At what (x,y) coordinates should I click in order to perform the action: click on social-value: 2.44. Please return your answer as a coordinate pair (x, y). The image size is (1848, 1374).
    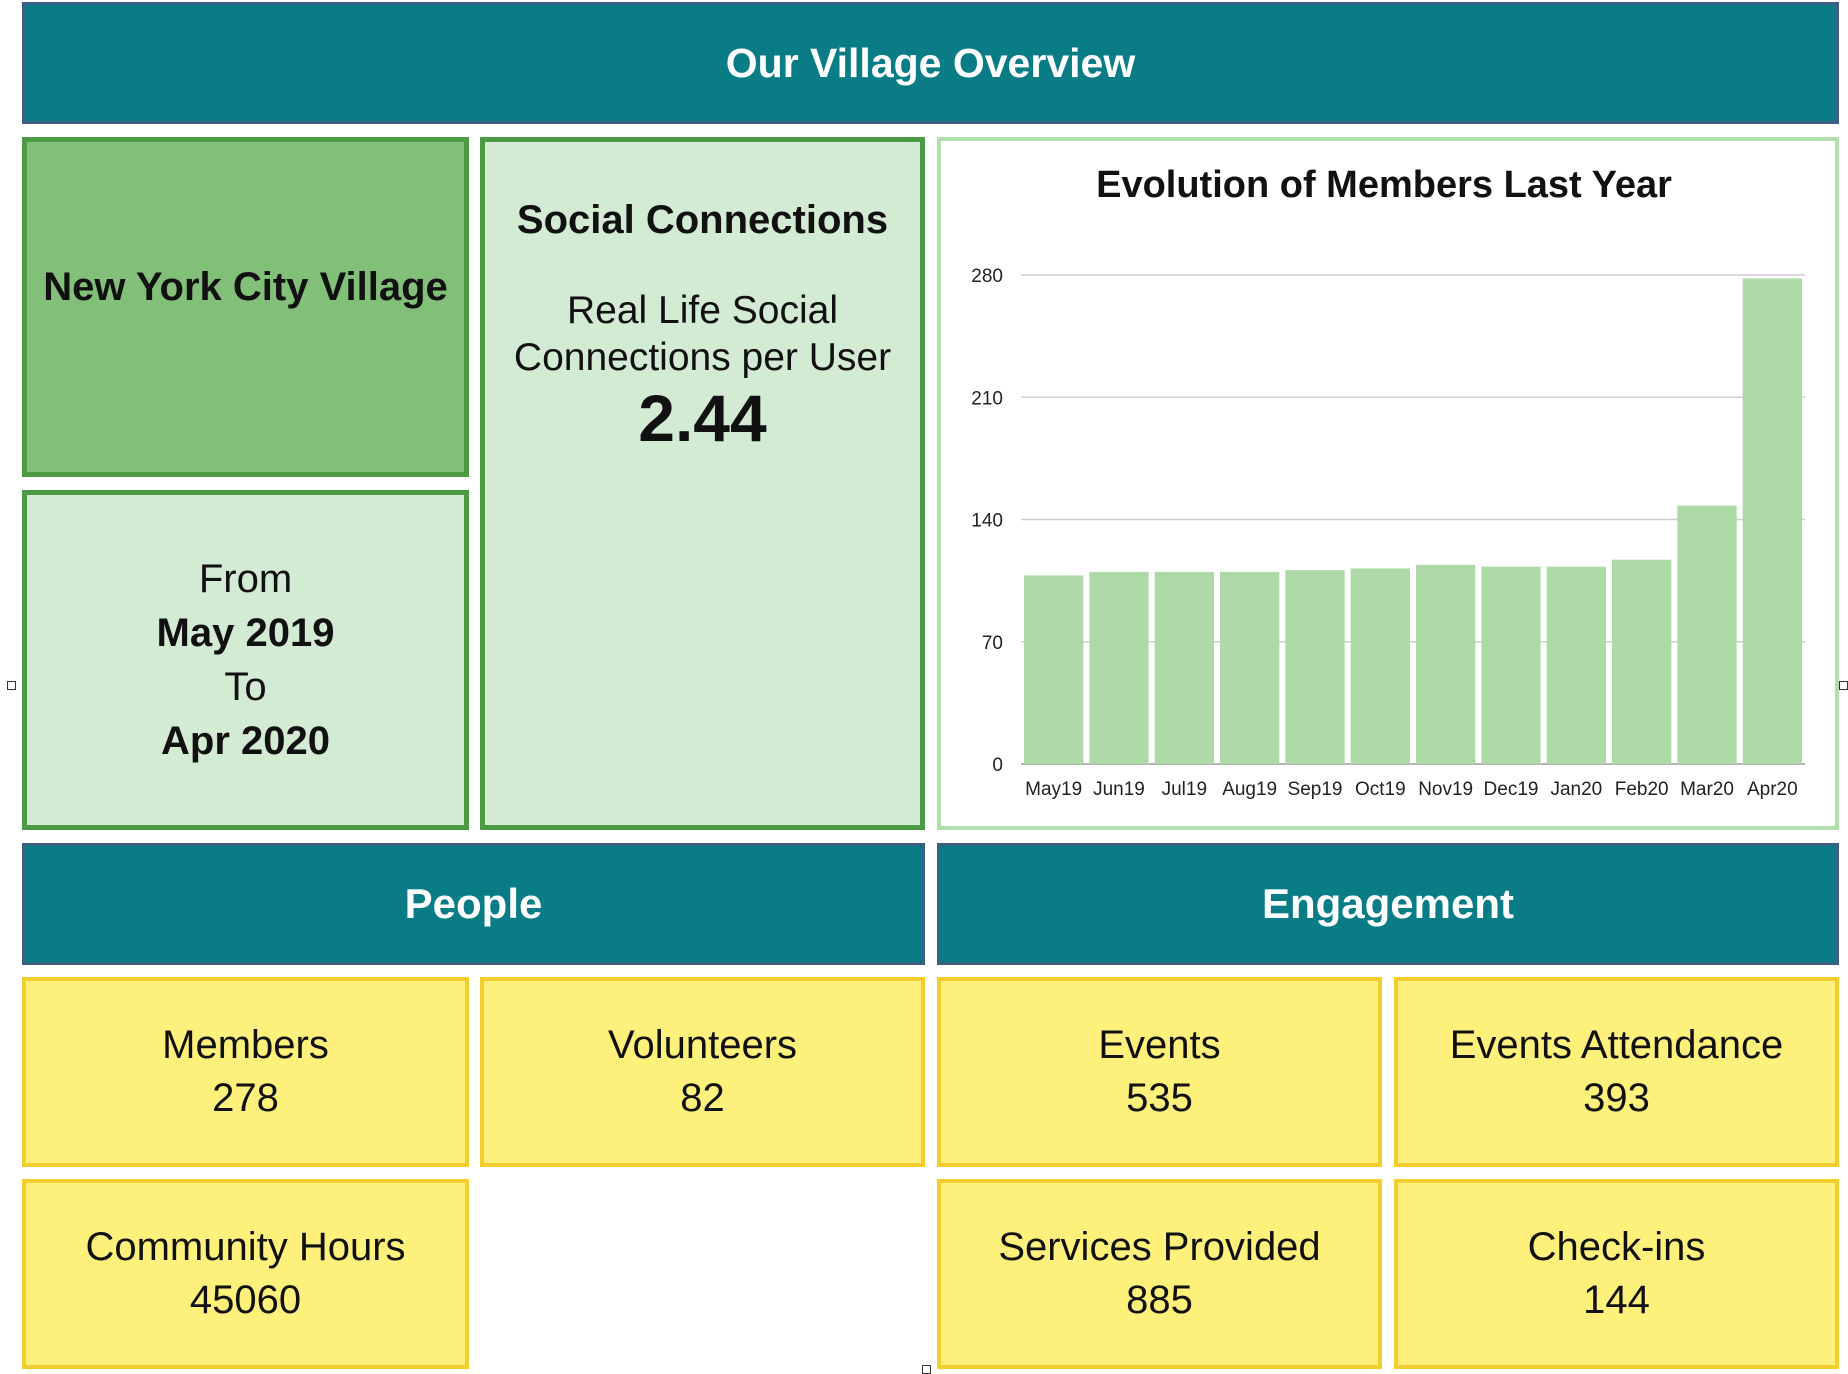
    Looking at the image, I should click on (702, 418).